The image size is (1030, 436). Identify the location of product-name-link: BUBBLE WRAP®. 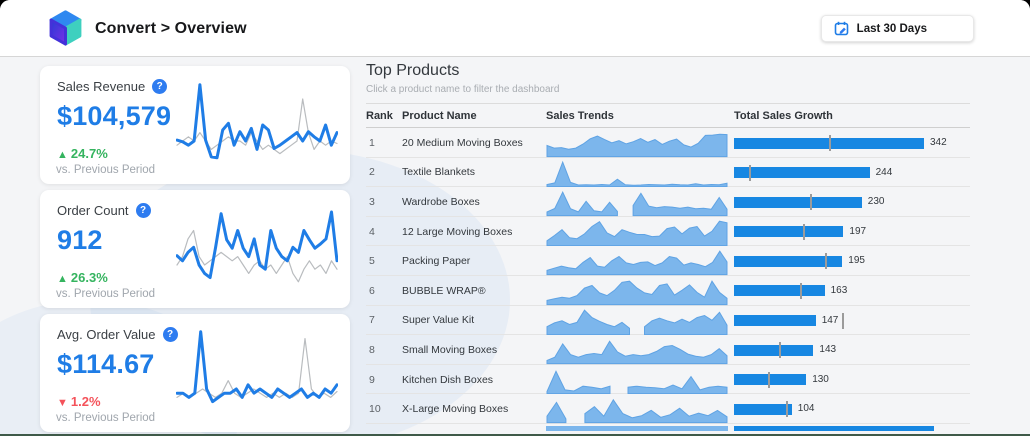
(444, 290).